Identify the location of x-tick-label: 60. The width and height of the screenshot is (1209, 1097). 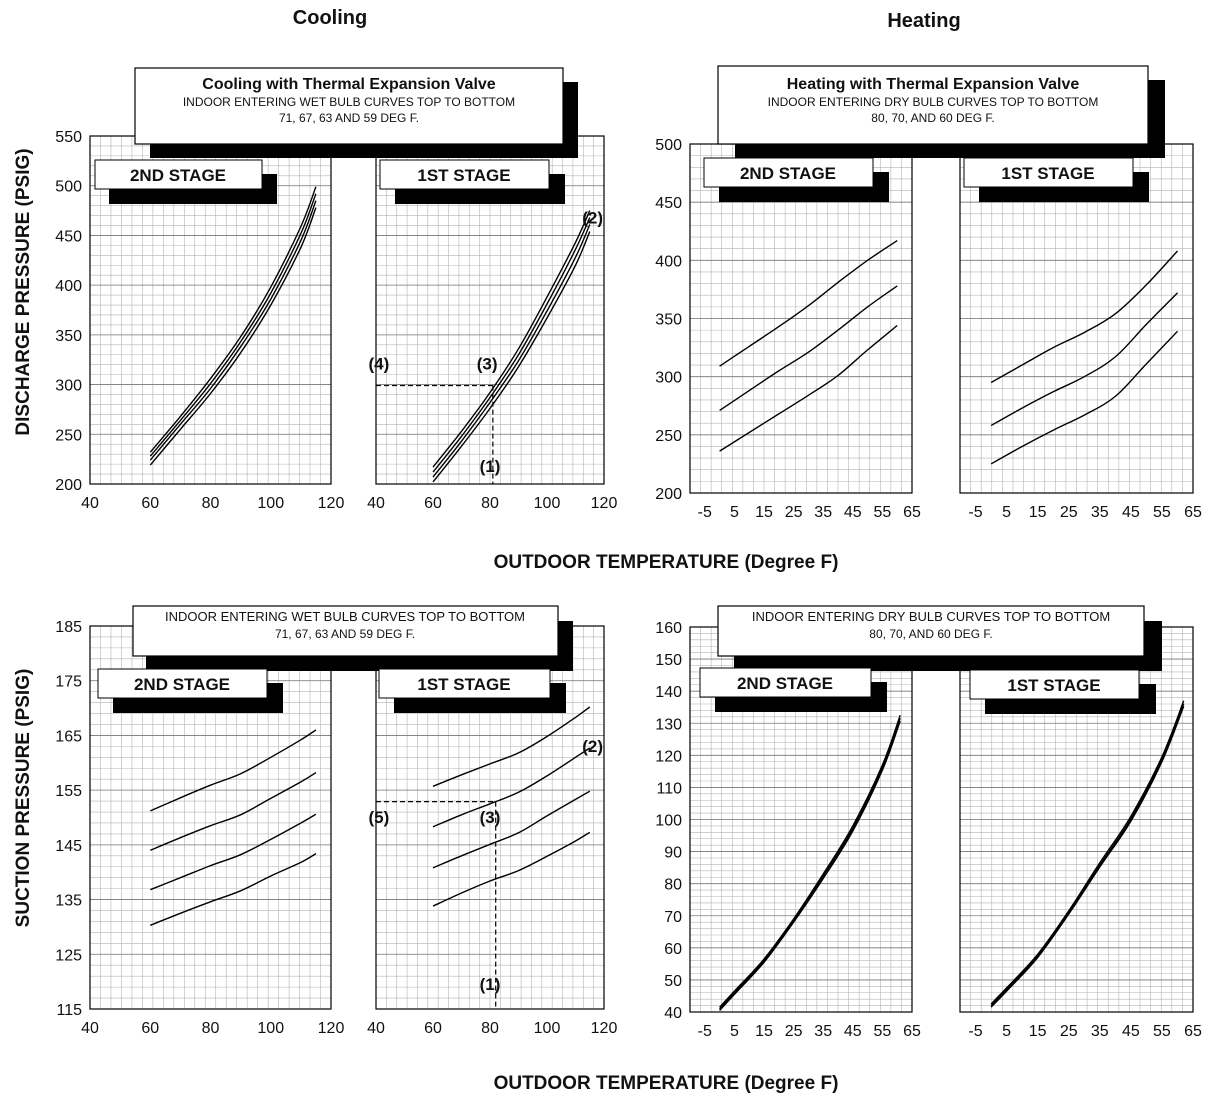
(433, 1028).